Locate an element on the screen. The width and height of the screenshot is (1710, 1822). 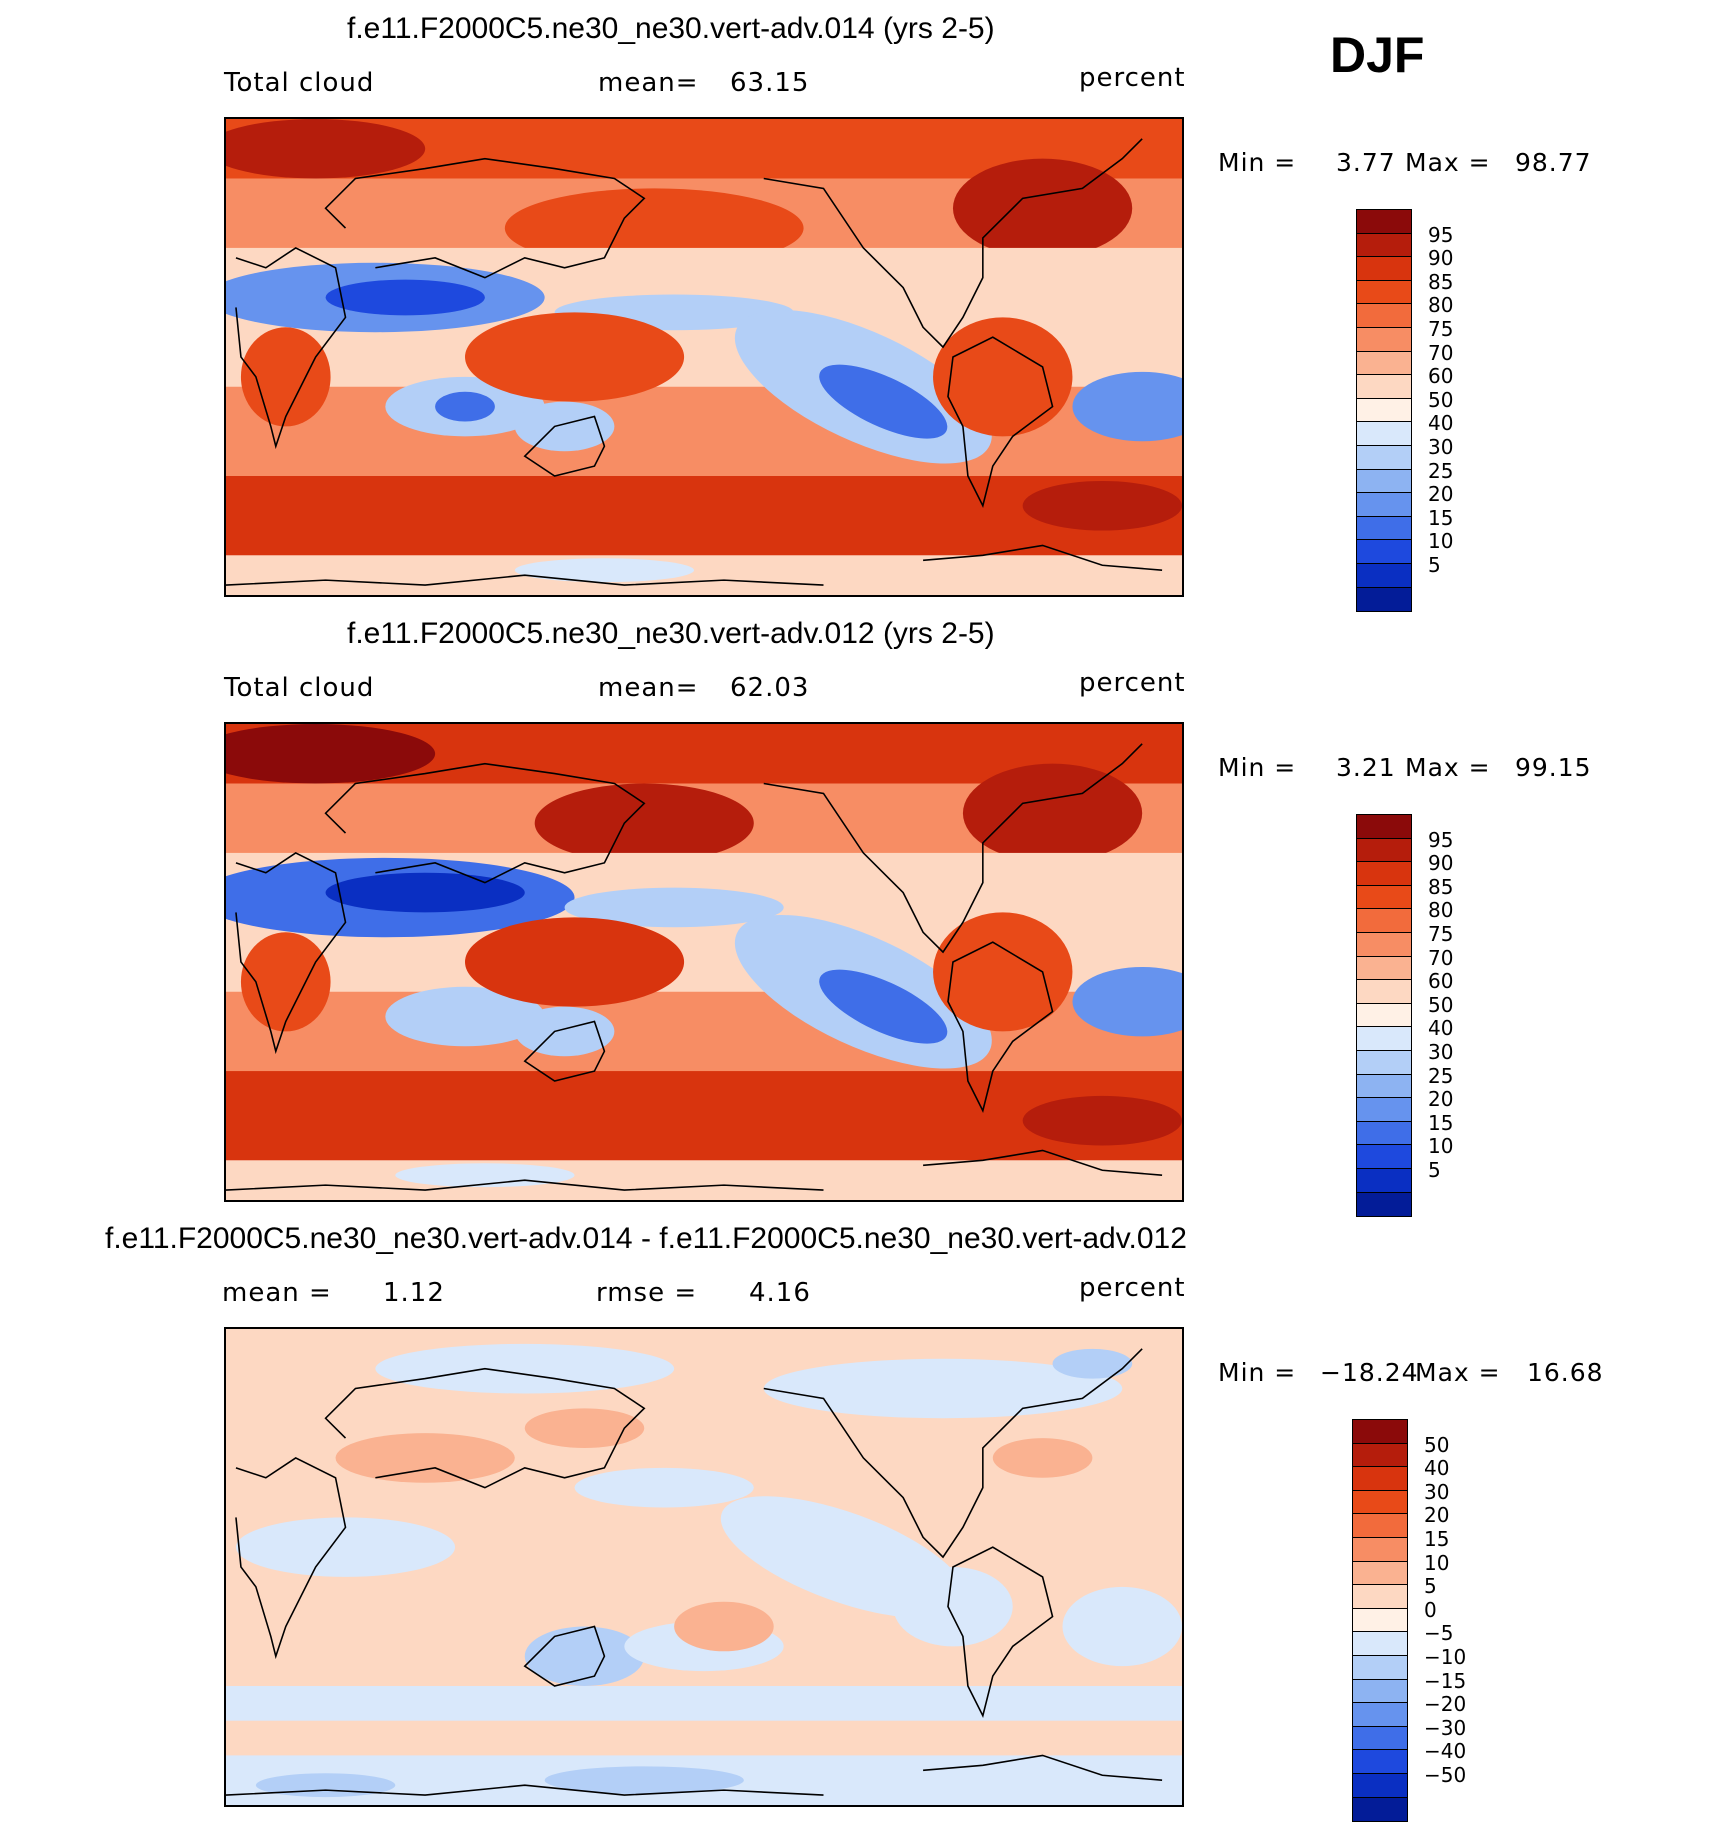
panel3-map is located at coordinates (704, 1567).